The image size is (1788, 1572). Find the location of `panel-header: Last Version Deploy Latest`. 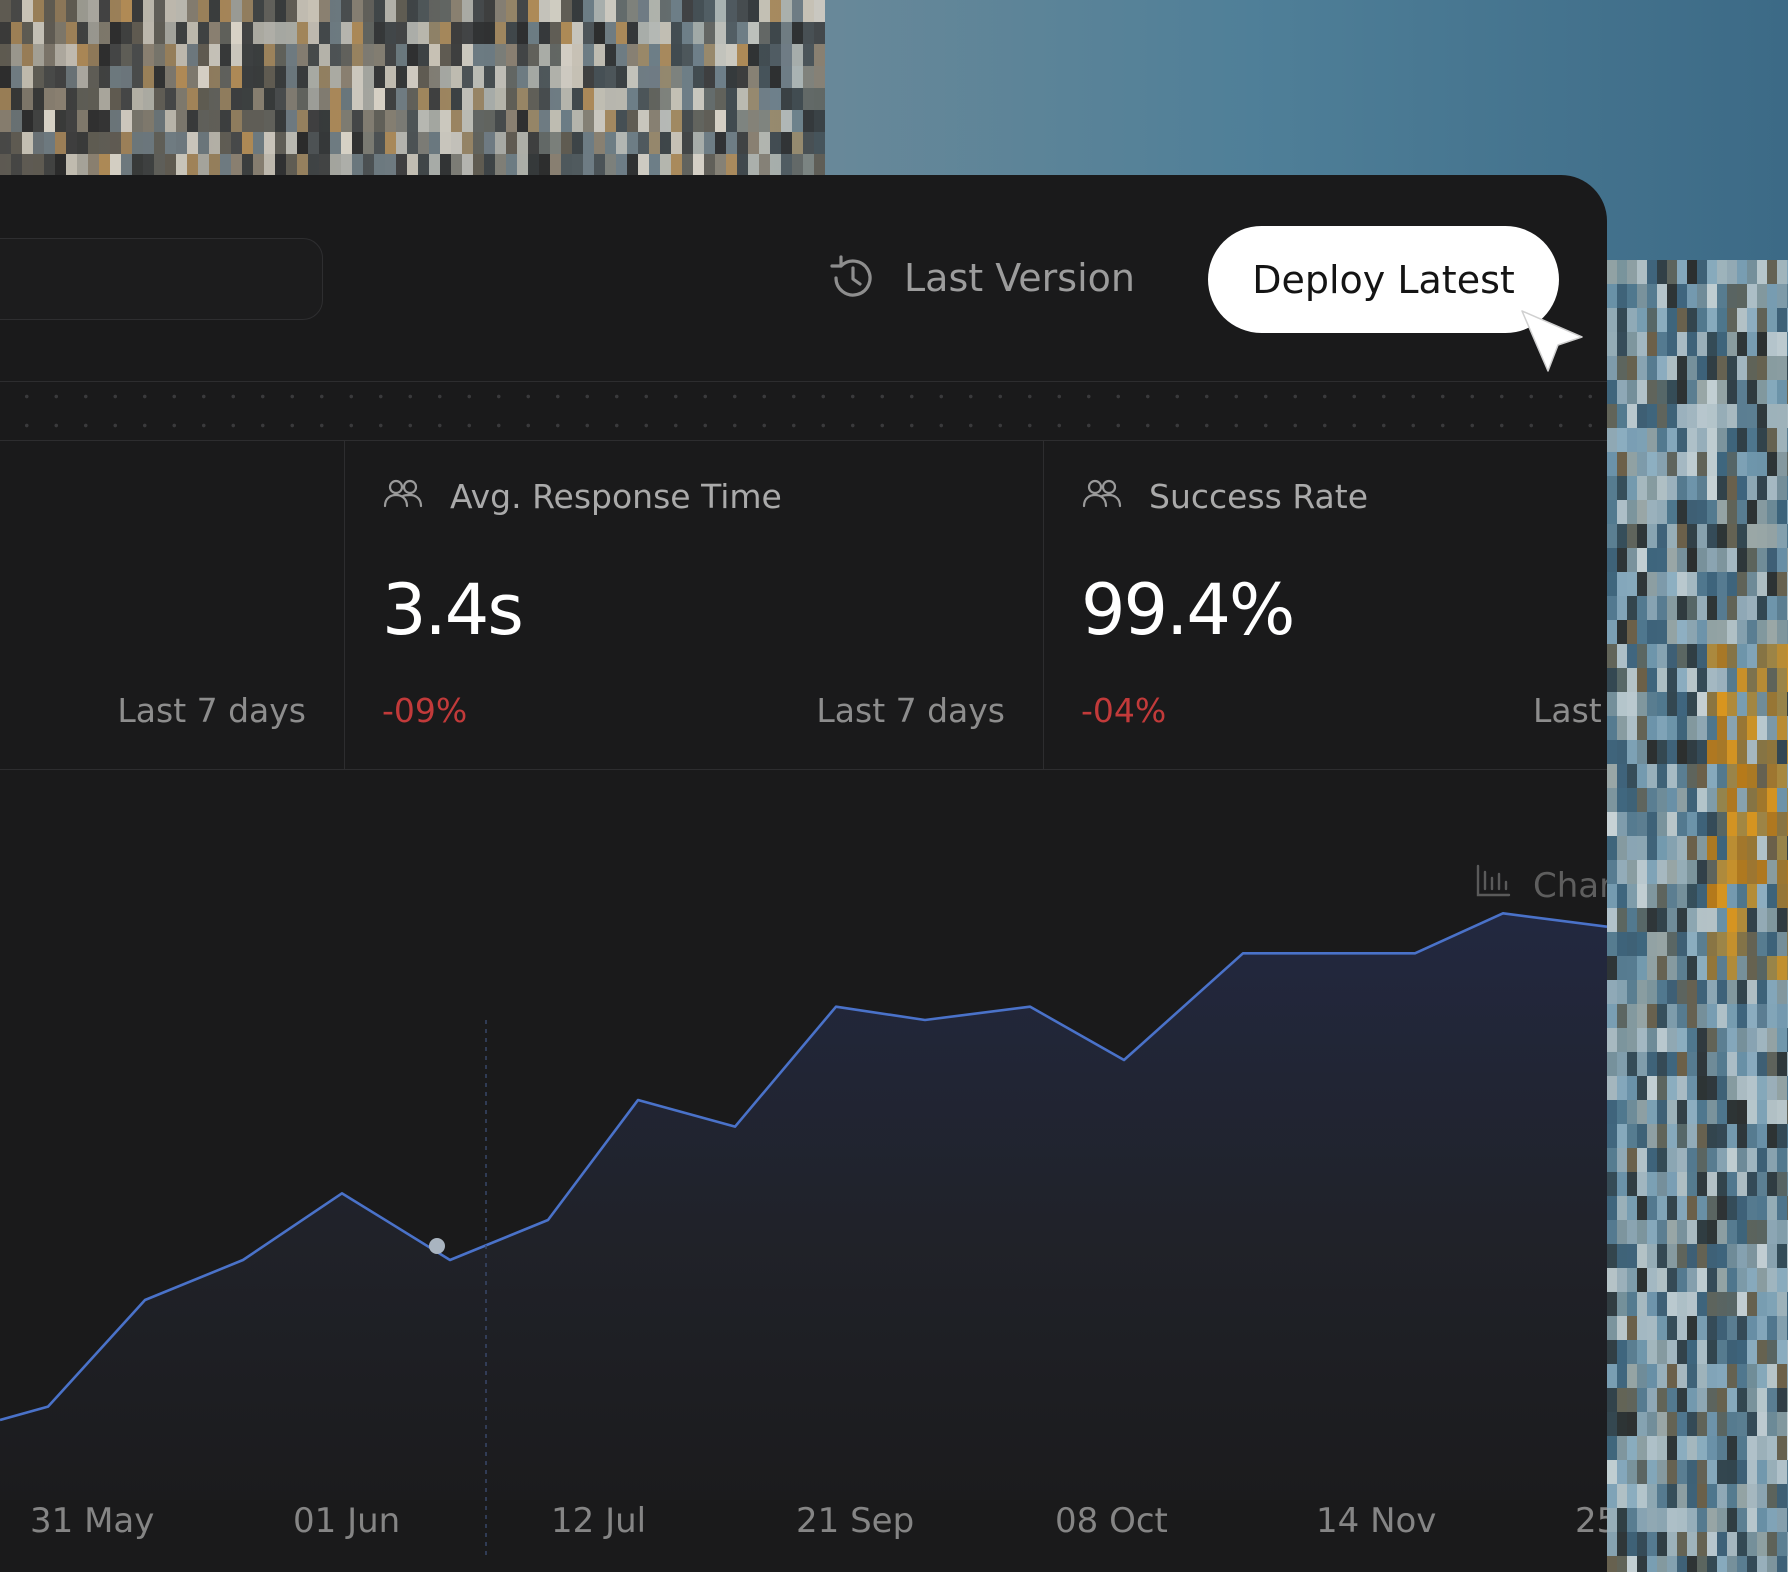

panel-header: Last Version Deploy Latest is located at coordinates (803, 278).